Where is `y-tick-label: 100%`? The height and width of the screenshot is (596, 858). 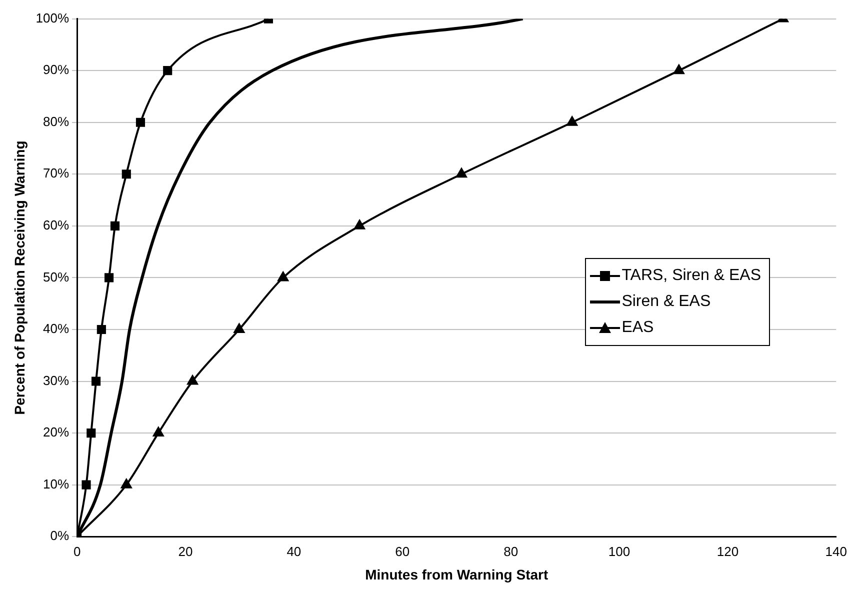
y-tick-label: 100% is located at coordinates (53, 18).